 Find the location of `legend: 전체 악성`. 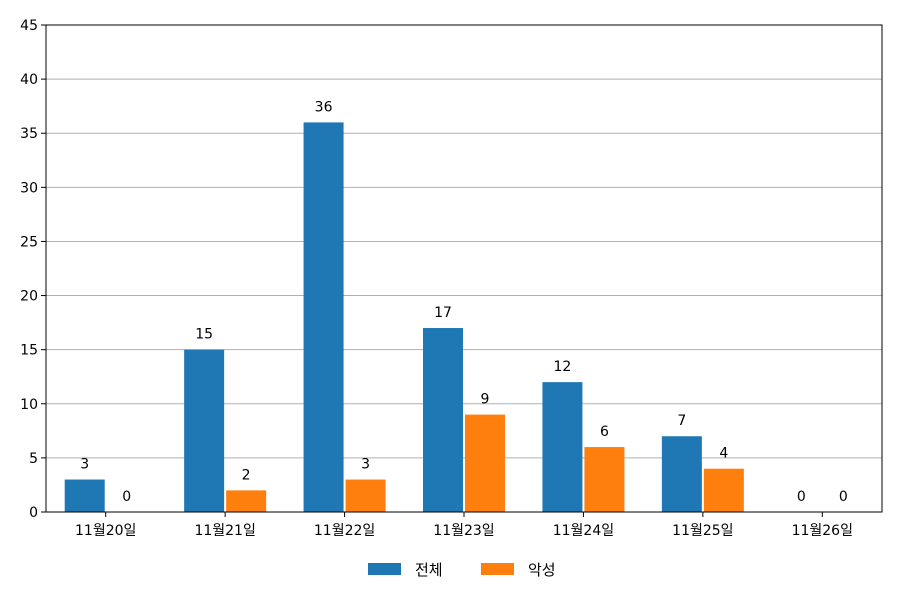

legend: 전체 악성 is located at coordinates (462, 570).